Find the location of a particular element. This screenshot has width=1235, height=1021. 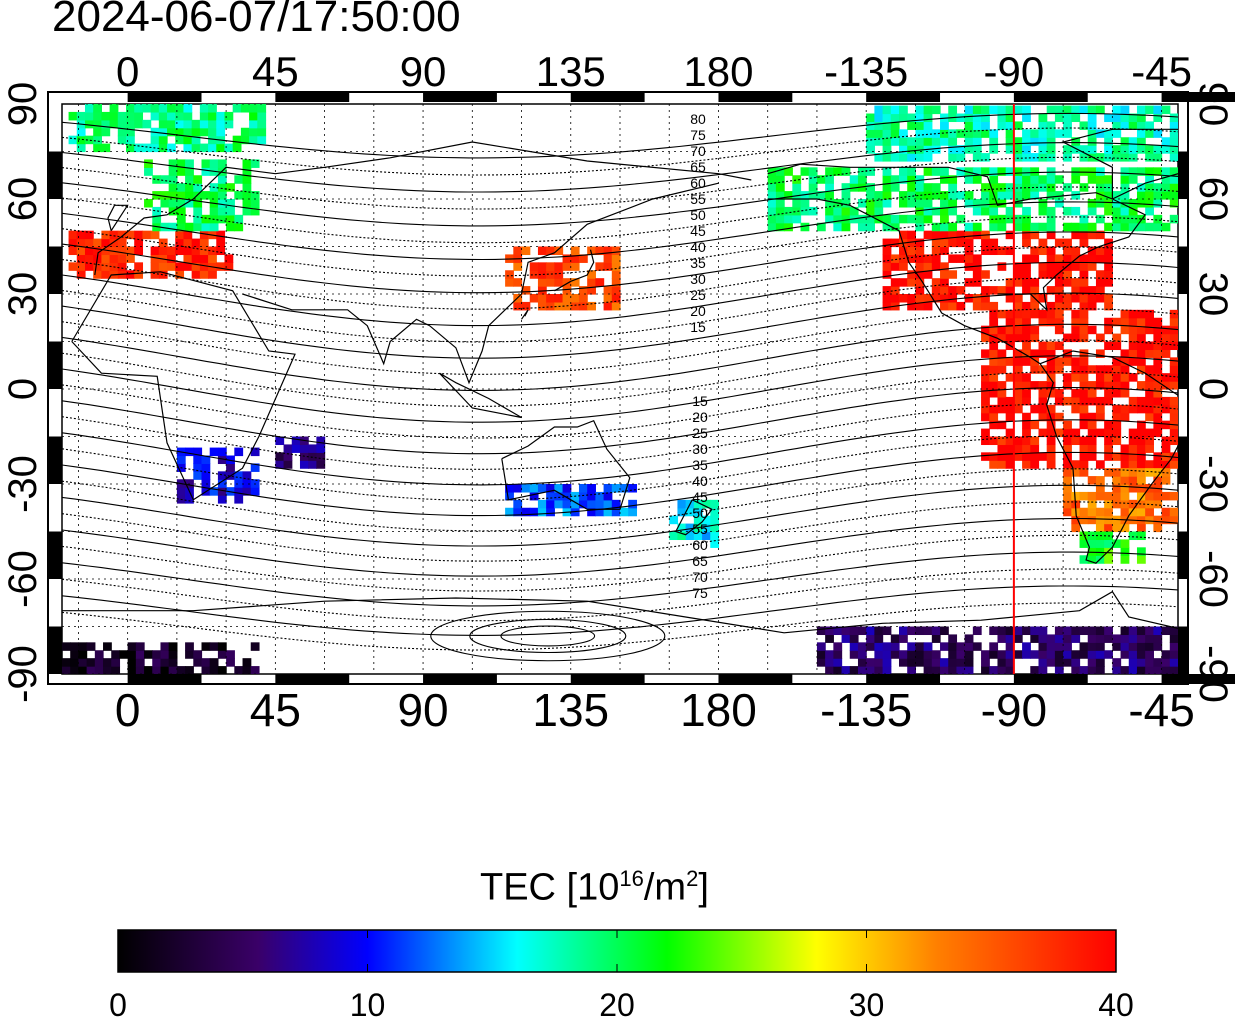

contour-label-north: 30 is located at coordinates (698, 279).